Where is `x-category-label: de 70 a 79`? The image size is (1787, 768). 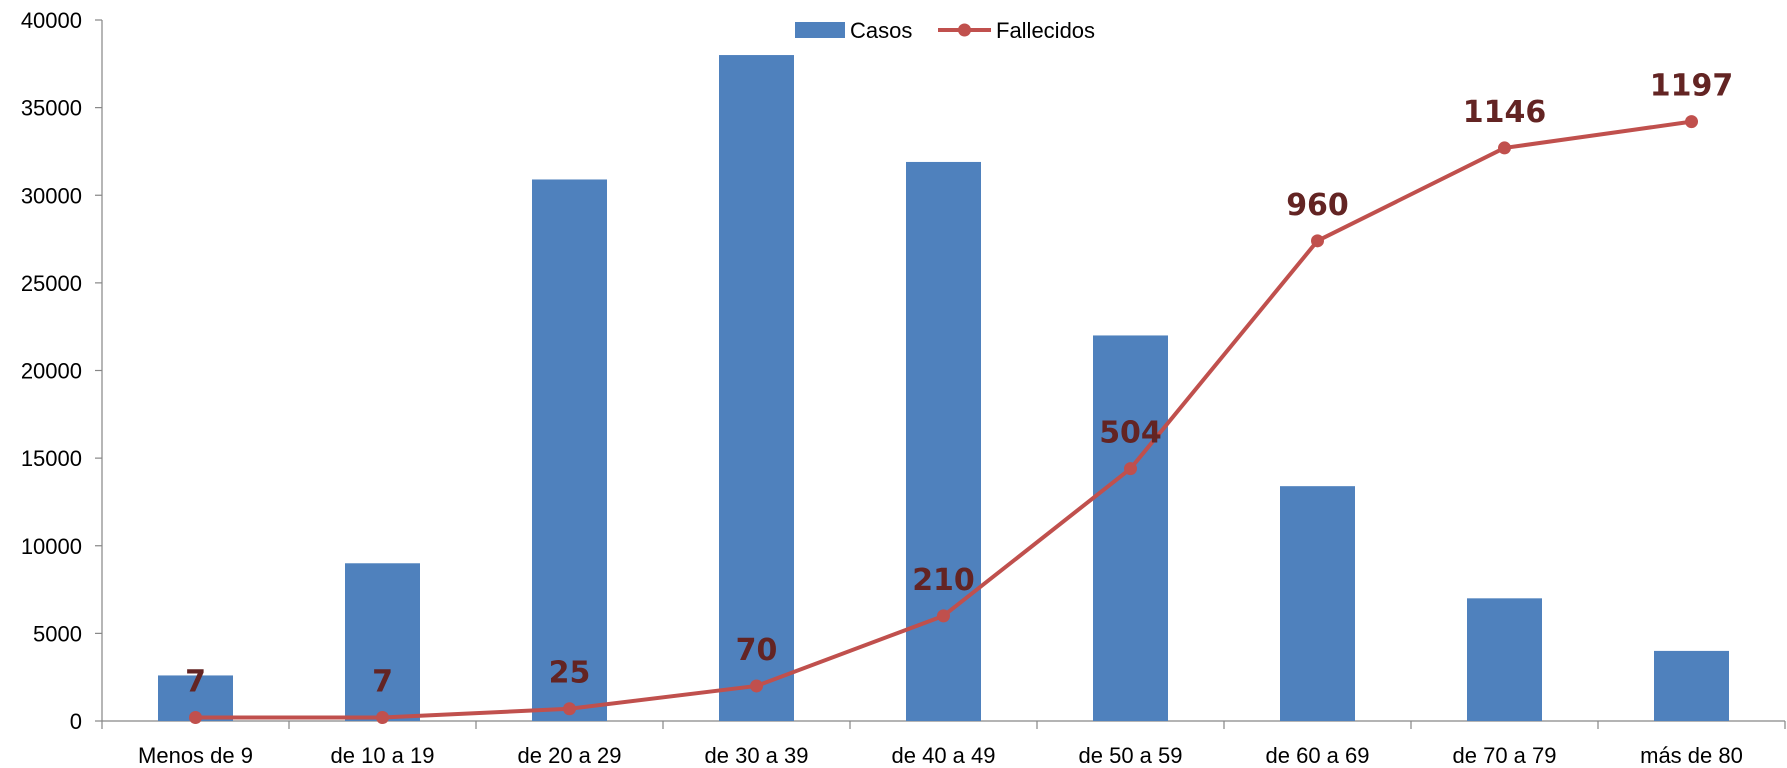
x-category-label: de 70 a 79 is located at coordinates (1505, 755).